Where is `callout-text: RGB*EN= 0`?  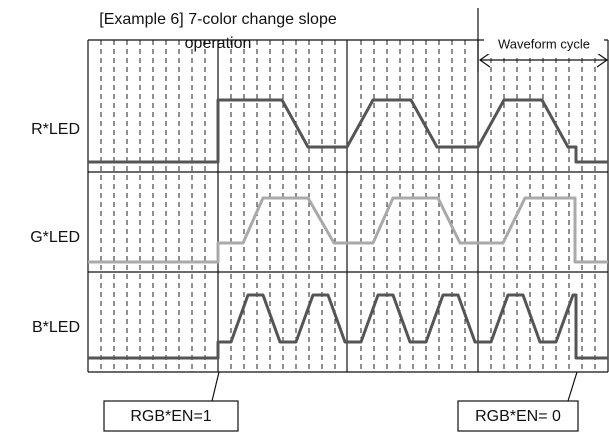
callout-text: RGB*EN= 0 is located at coordinates (518, 416).